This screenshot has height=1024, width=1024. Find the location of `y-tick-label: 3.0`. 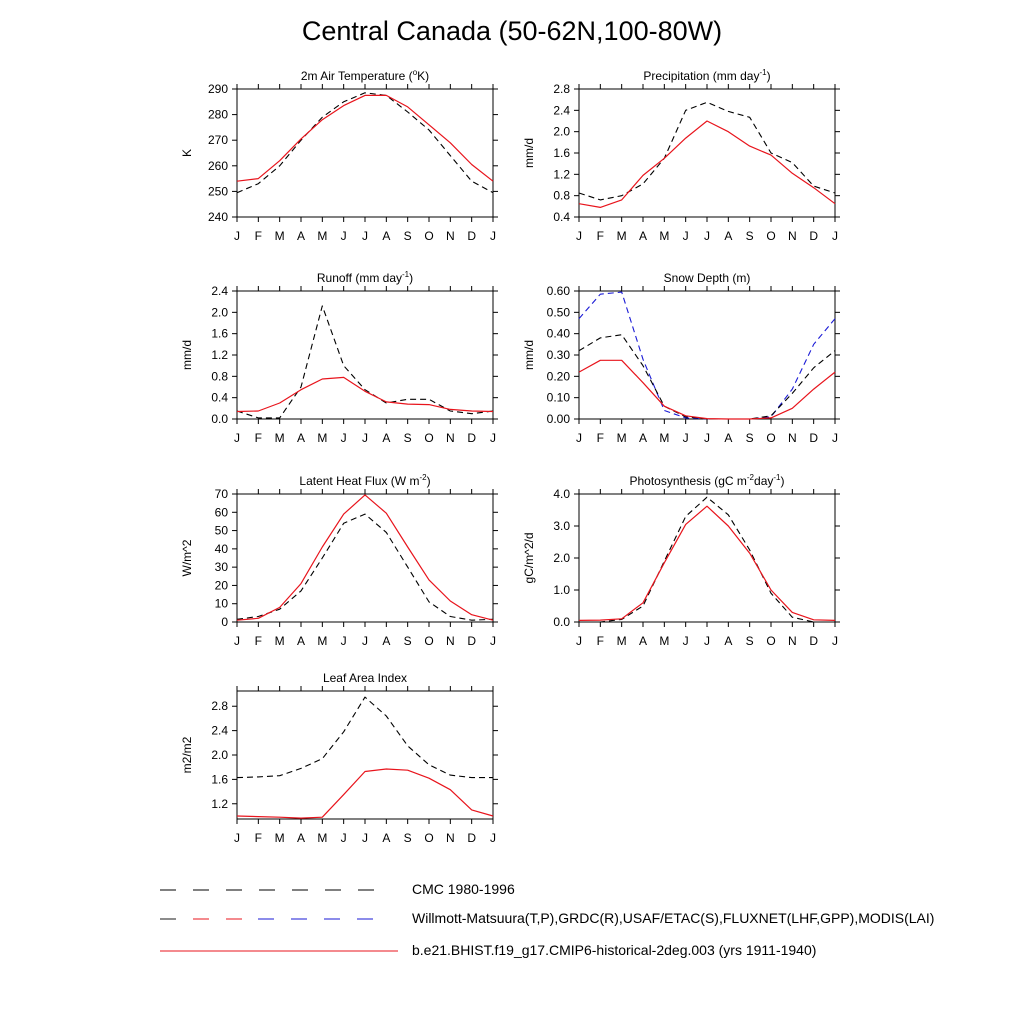

y-tick-label: 3.0 is located at coordinates (561, 526).